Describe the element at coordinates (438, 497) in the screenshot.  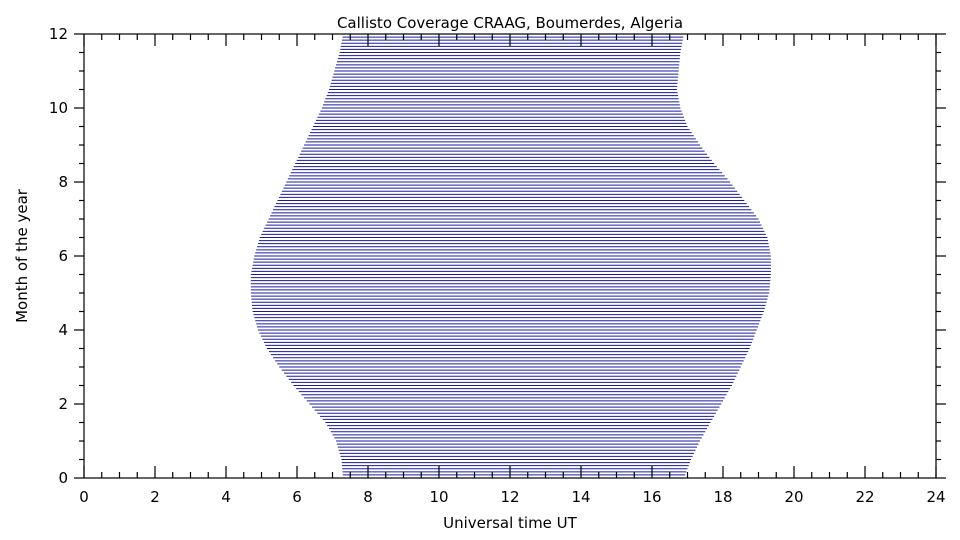
I see `x-tick-label: 10` at that location.